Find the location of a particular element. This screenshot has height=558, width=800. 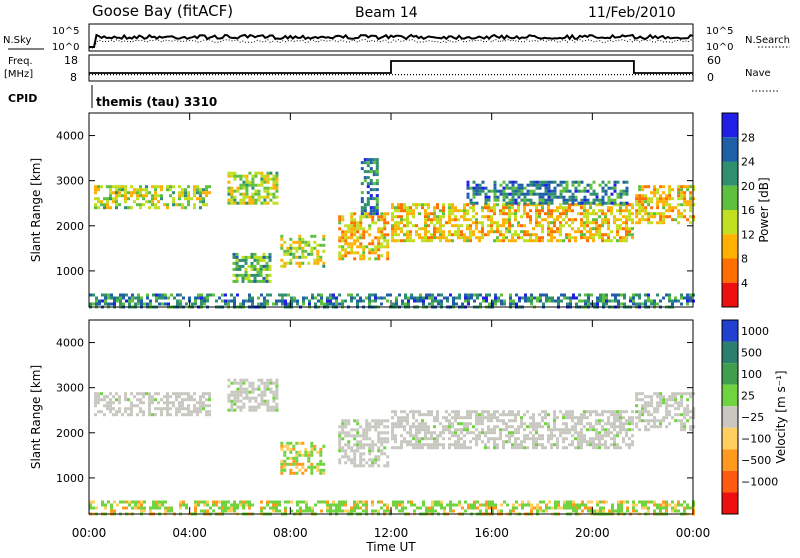

station-title: Goose Bay (fitACF) is located at coordinates (162, 11).